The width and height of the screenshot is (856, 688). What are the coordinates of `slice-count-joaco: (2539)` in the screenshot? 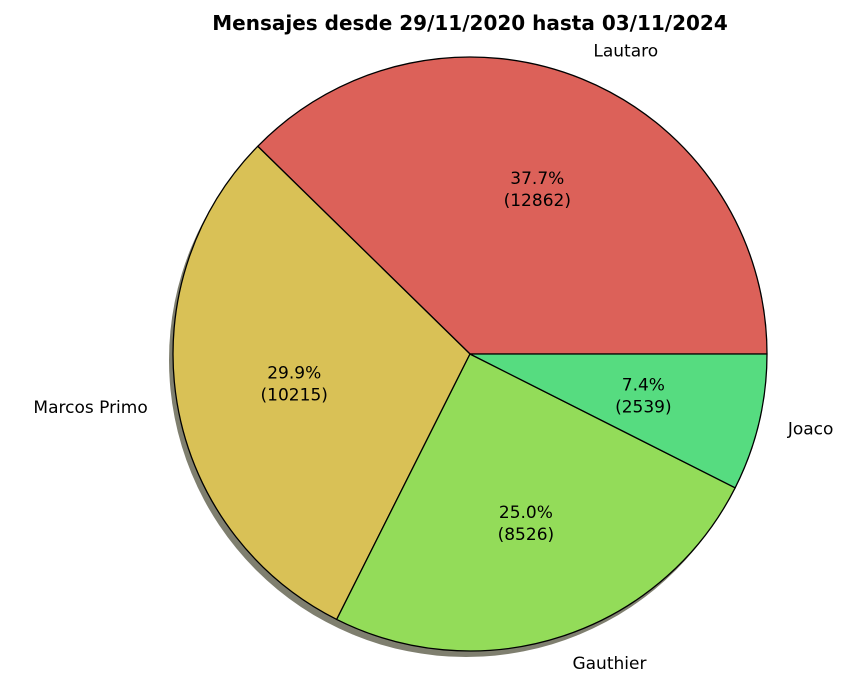 It's located at (643, 407).